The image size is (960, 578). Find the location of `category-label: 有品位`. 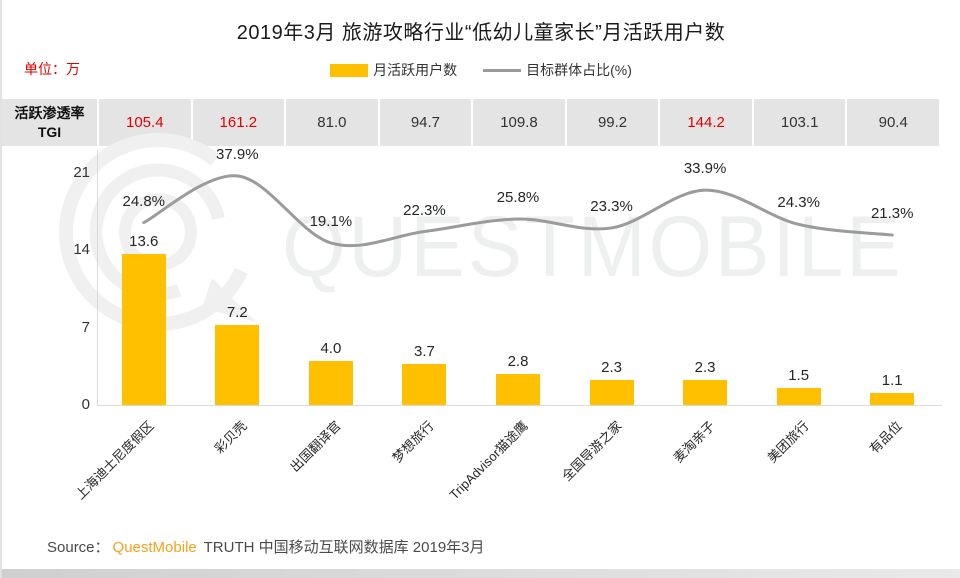

category-label: 有品位 is located at coordinates (885, 437).